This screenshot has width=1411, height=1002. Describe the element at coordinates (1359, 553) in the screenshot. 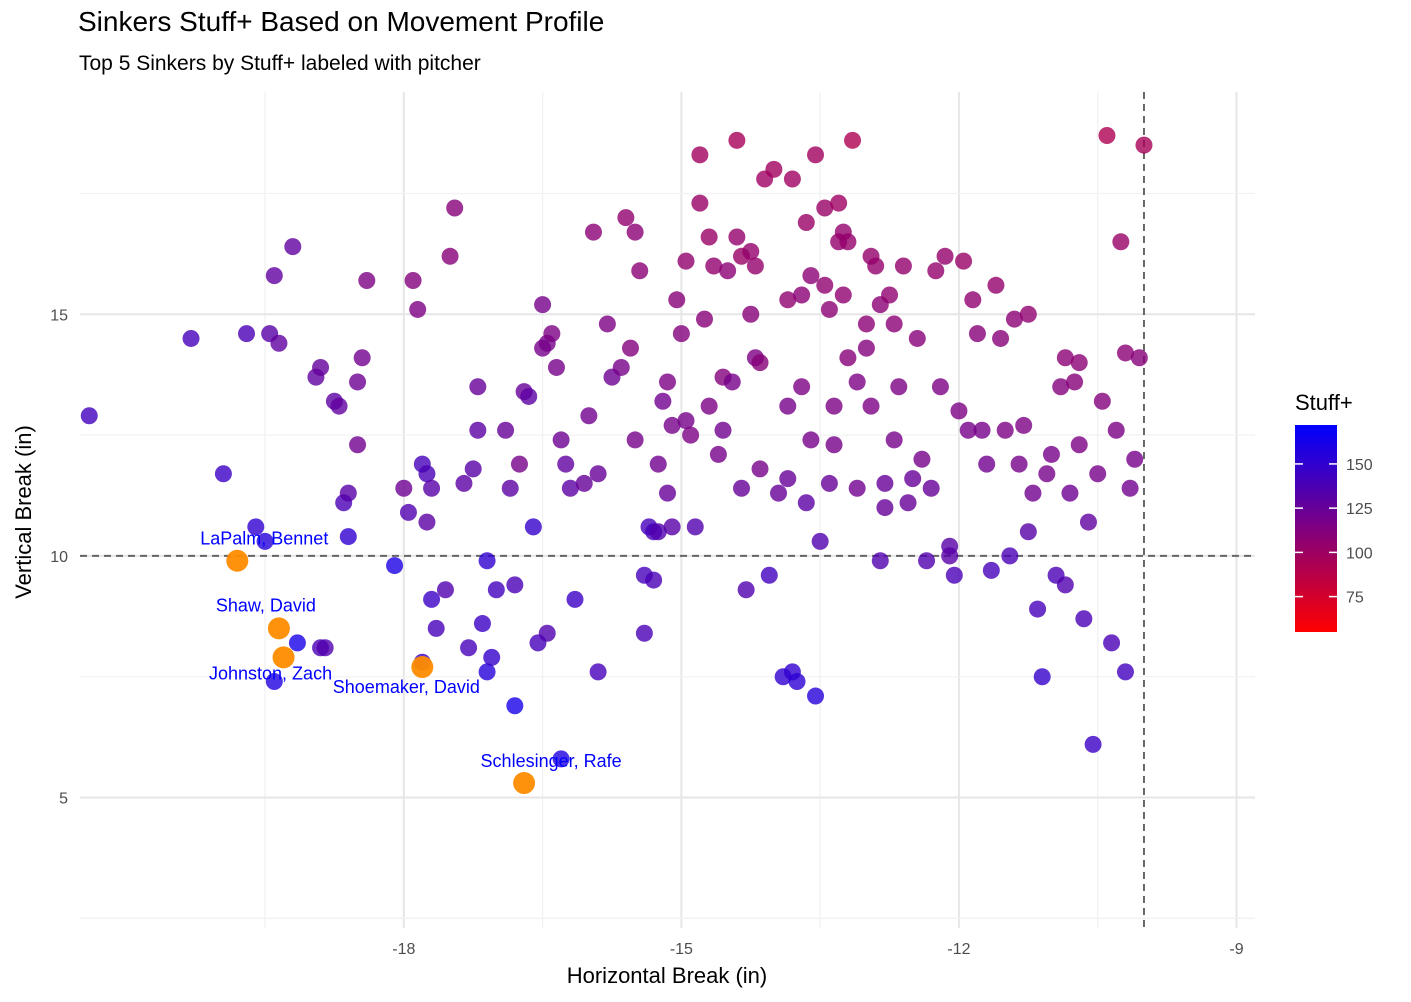

I see `legend-tick-label: 100` at that location.